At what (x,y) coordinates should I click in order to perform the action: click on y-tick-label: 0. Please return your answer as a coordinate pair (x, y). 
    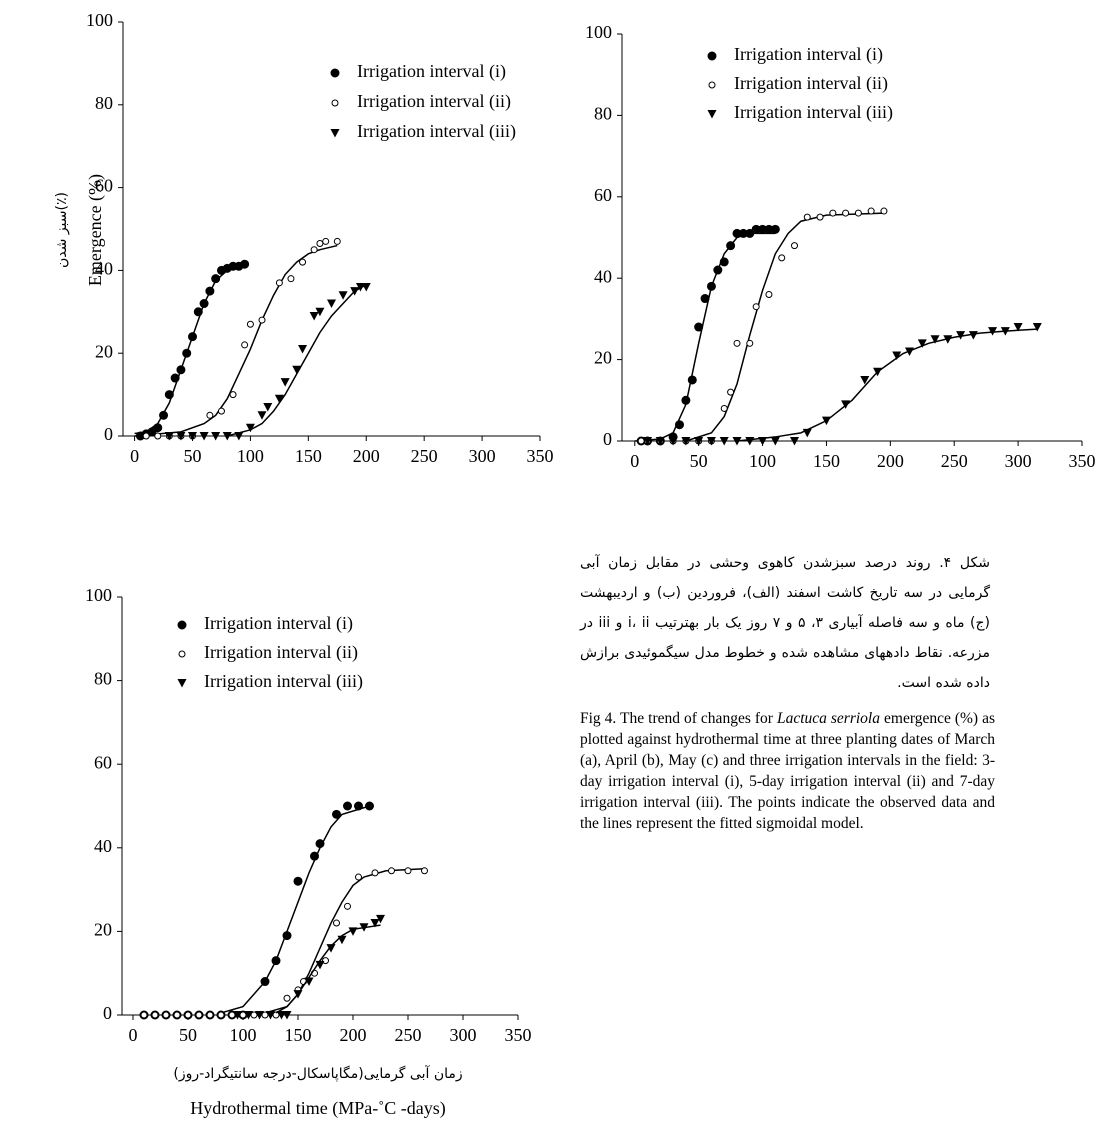
    Looking at the image, I should click on (607, 439).